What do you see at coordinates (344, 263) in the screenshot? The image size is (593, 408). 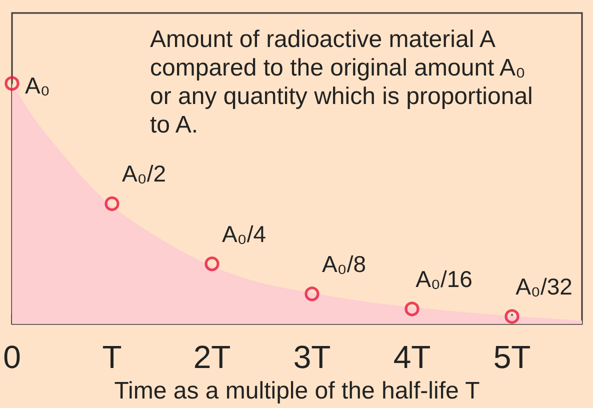 I see `annotation: A₀/8` at bounding box center [344, 263].